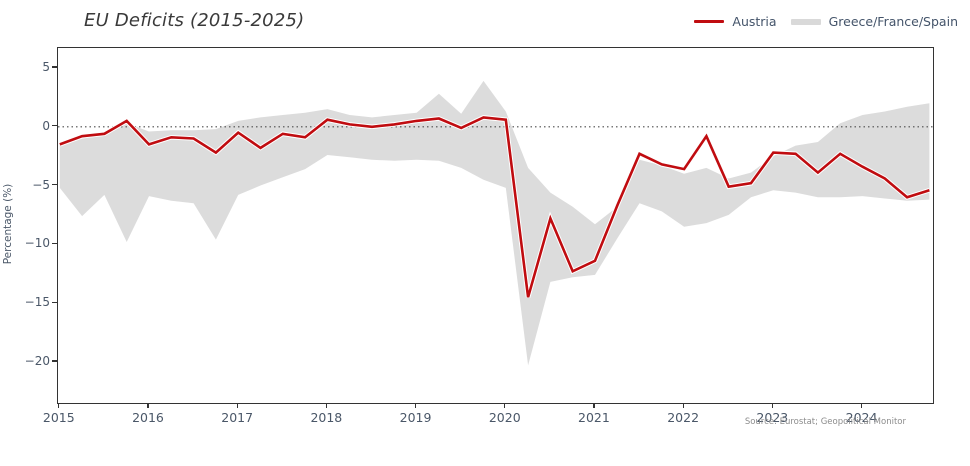 The image size is (970, 466). I want to click on y-tick-label: −10, so click(37, 243).